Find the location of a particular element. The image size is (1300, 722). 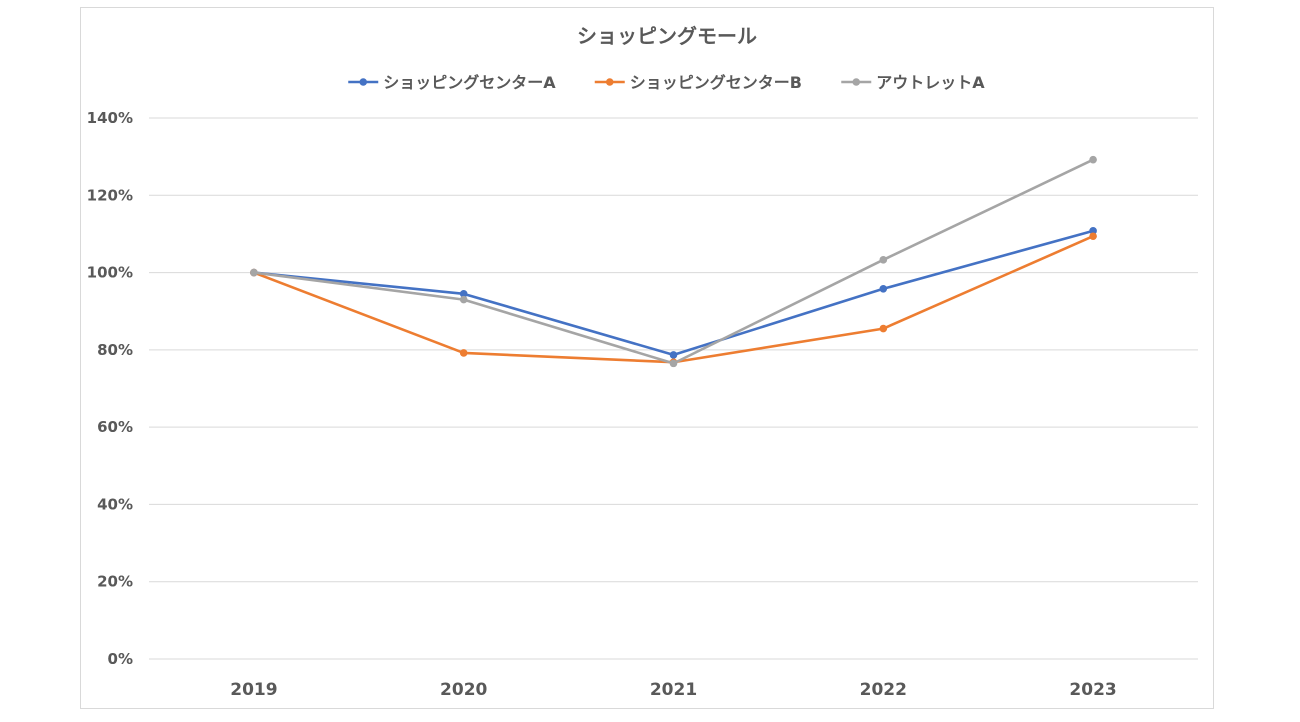

legend-label: アウトレットA is located at coordinates (930, 82).